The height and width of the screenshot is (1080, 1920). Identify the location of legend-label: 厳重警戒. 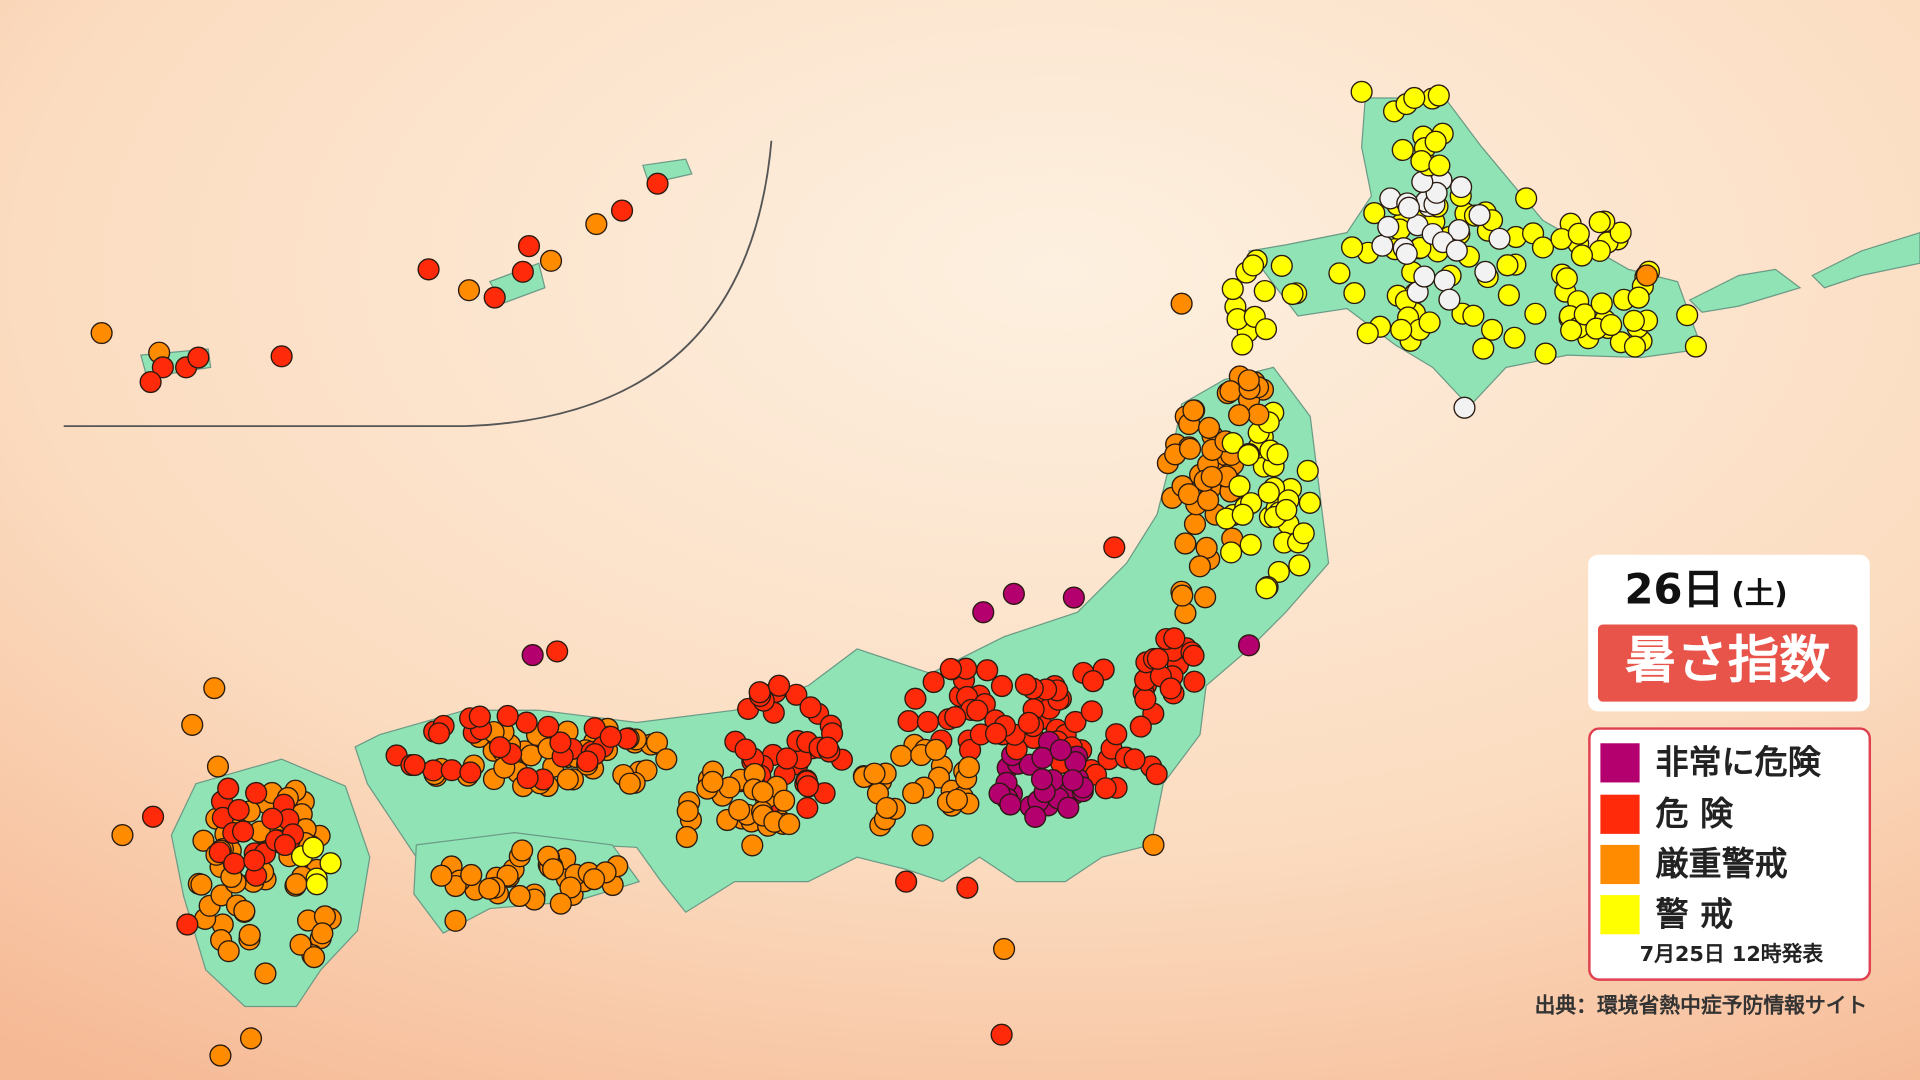
(1722, 863).